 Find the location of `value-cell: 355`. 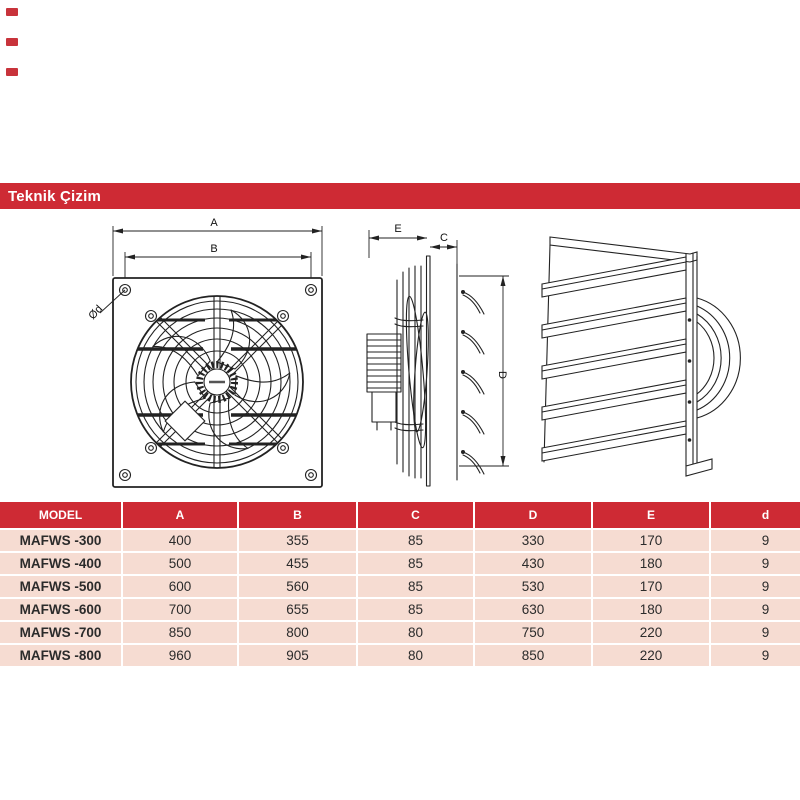

value-cell: 355 is located at coordinates (298, 541).